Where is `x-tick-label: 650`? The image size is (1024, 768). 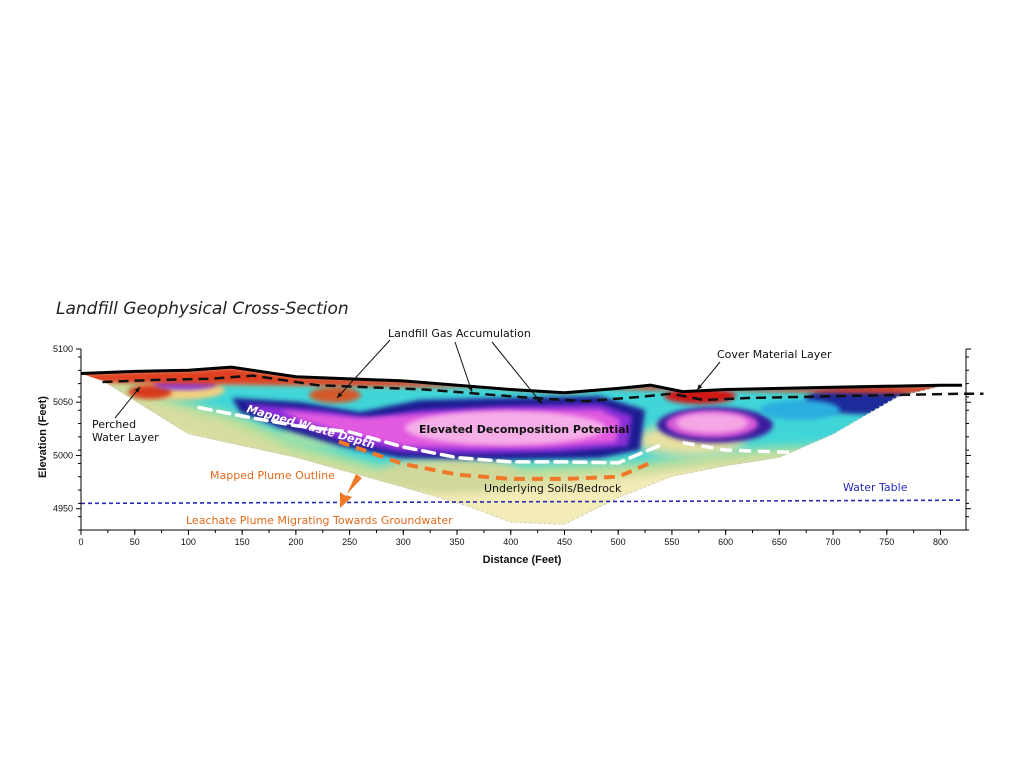 x-tick-label: 650 is located at coordinates (779, 542).